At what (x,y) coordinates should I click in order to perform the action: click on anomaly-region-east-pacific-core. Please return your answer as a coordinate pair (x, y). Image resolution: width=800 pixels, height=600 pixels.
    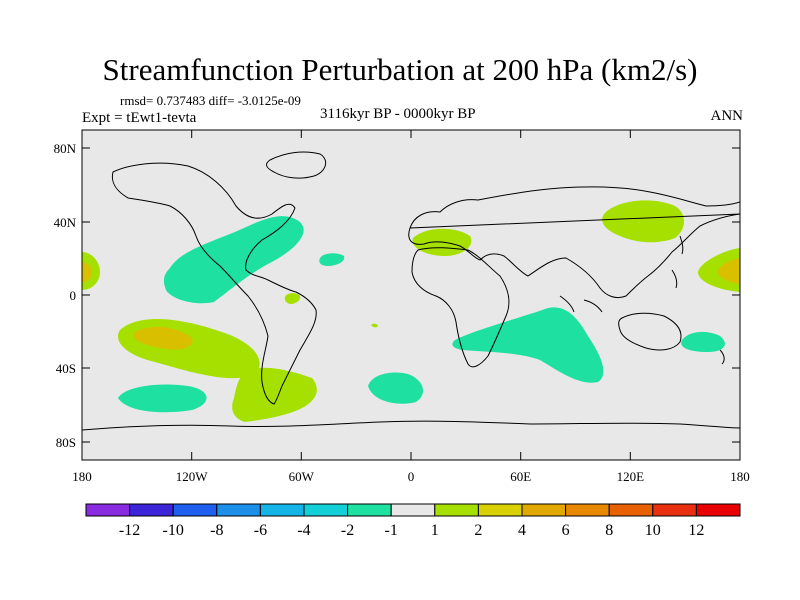
    Looking at the image, I should click on (729, 271).